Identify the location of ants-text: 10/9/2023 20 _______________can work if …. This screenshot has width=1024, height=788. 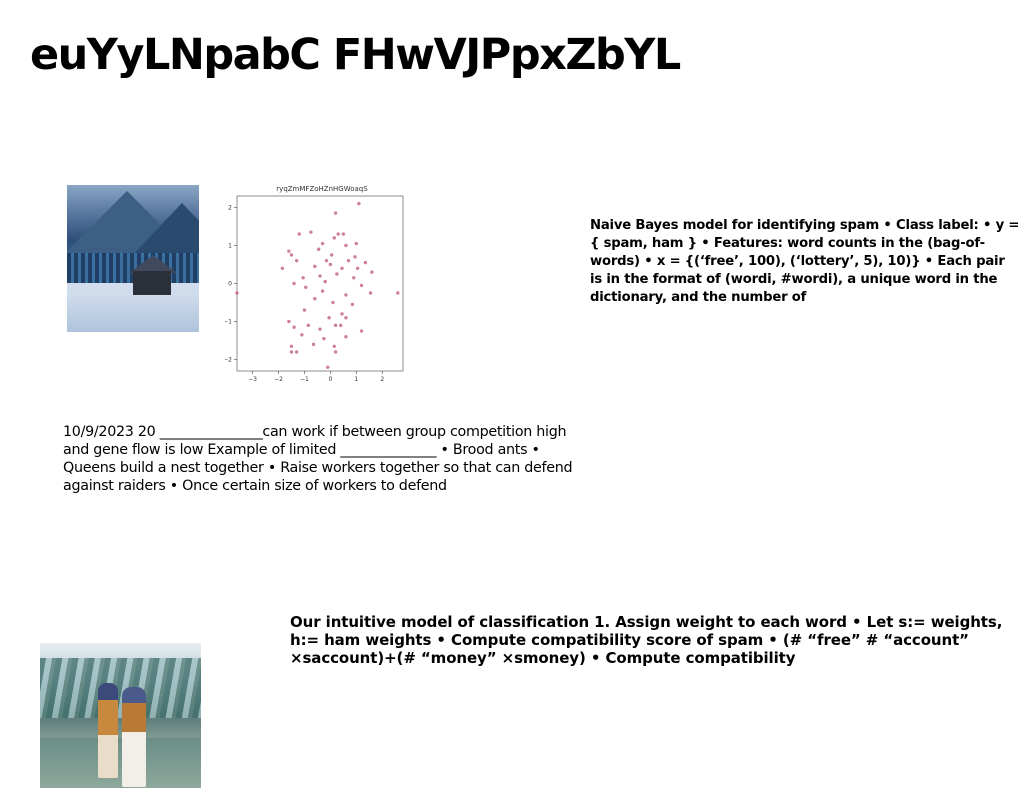
(318, 459).